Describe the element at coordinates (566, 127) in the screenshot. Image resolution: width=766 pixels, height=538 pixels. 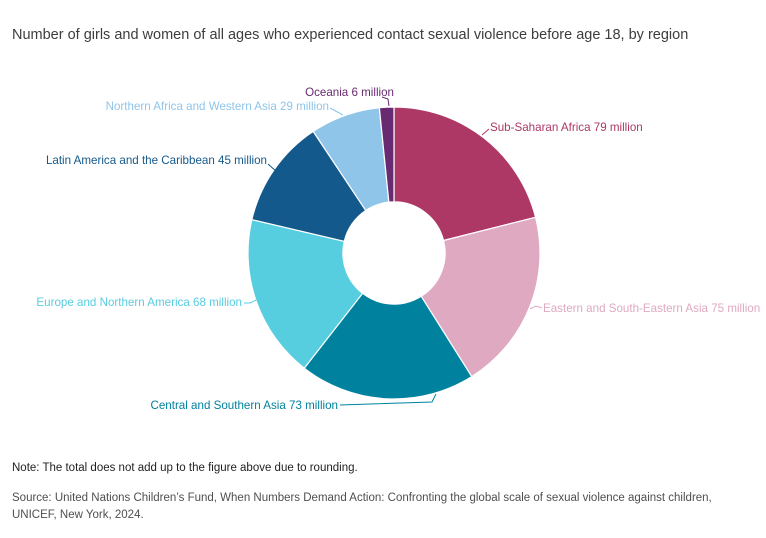
I see `slice-label-sub-saharan-africa: Sub-Saharan Africa 79 million` at that location.